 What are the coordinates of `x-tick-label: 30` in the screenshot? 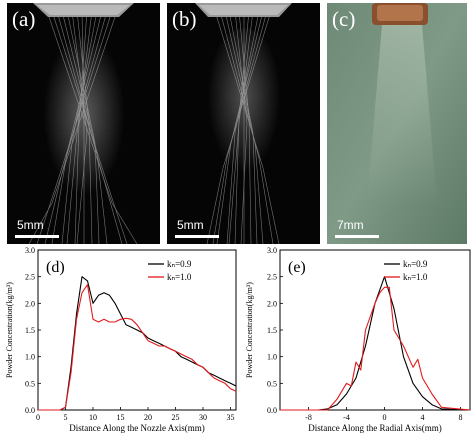 It's located at (203, 417).